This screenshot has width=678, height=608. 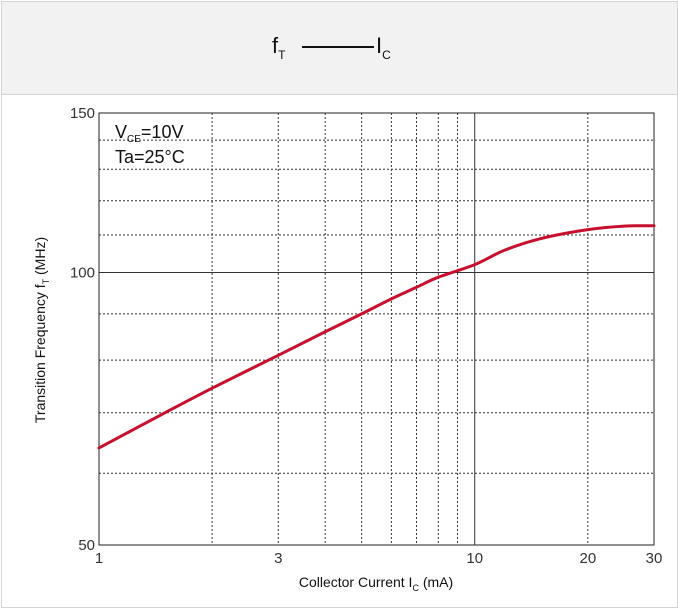 I want to click on x-tick-label-1: 1, so click(x=99, y=558).